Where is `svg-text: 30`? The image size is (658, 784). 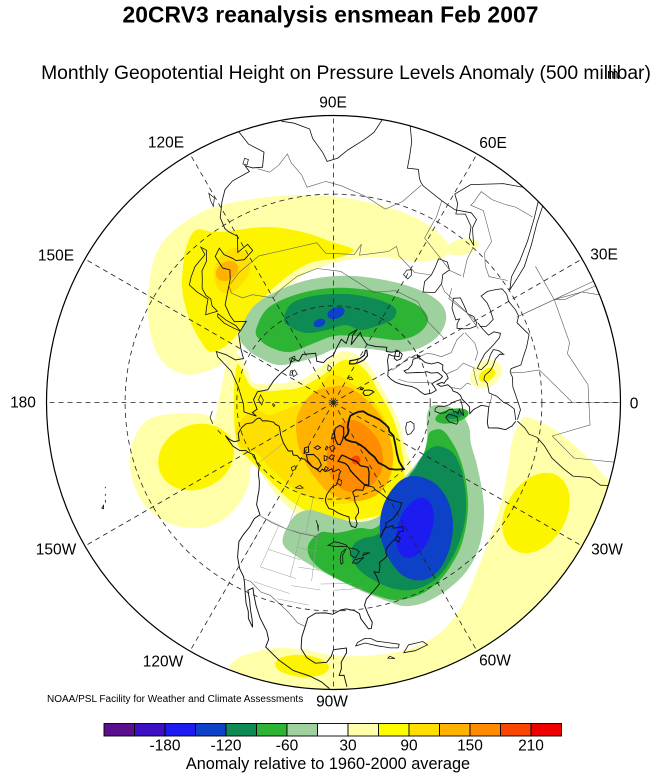 svg-text: 30 is located at coordinates (348, 746).